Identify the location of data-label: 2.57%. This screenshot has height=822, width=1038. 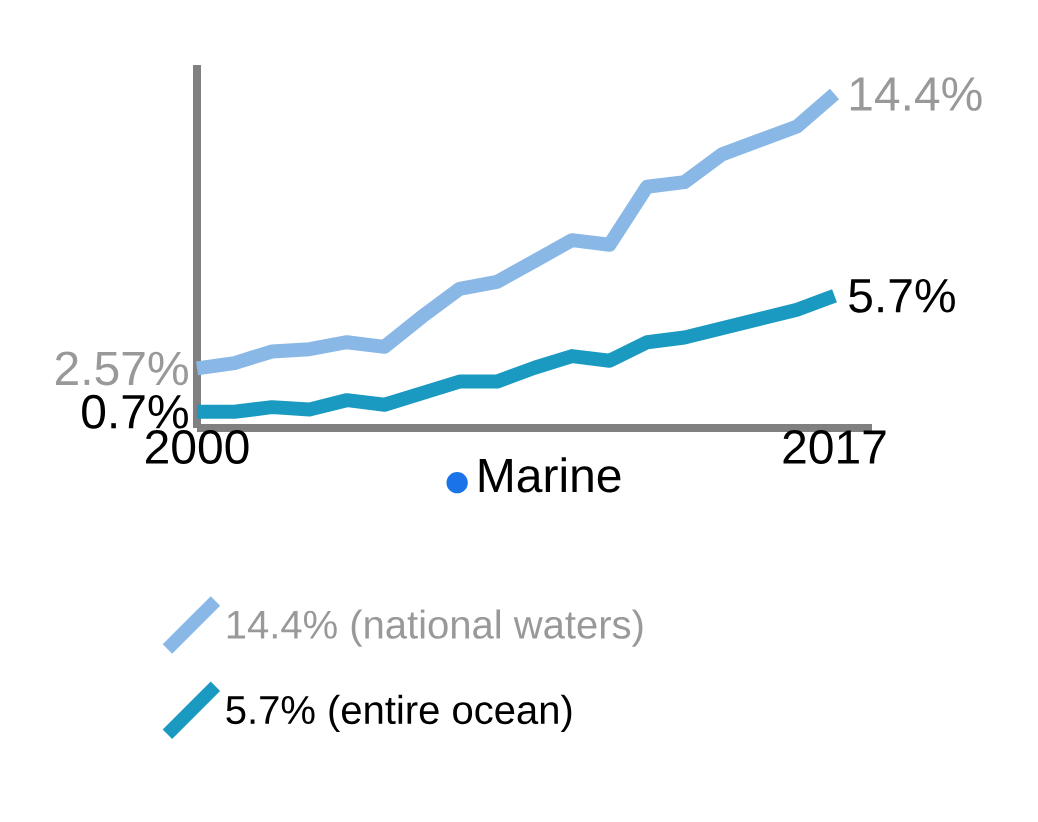
(121, 368).